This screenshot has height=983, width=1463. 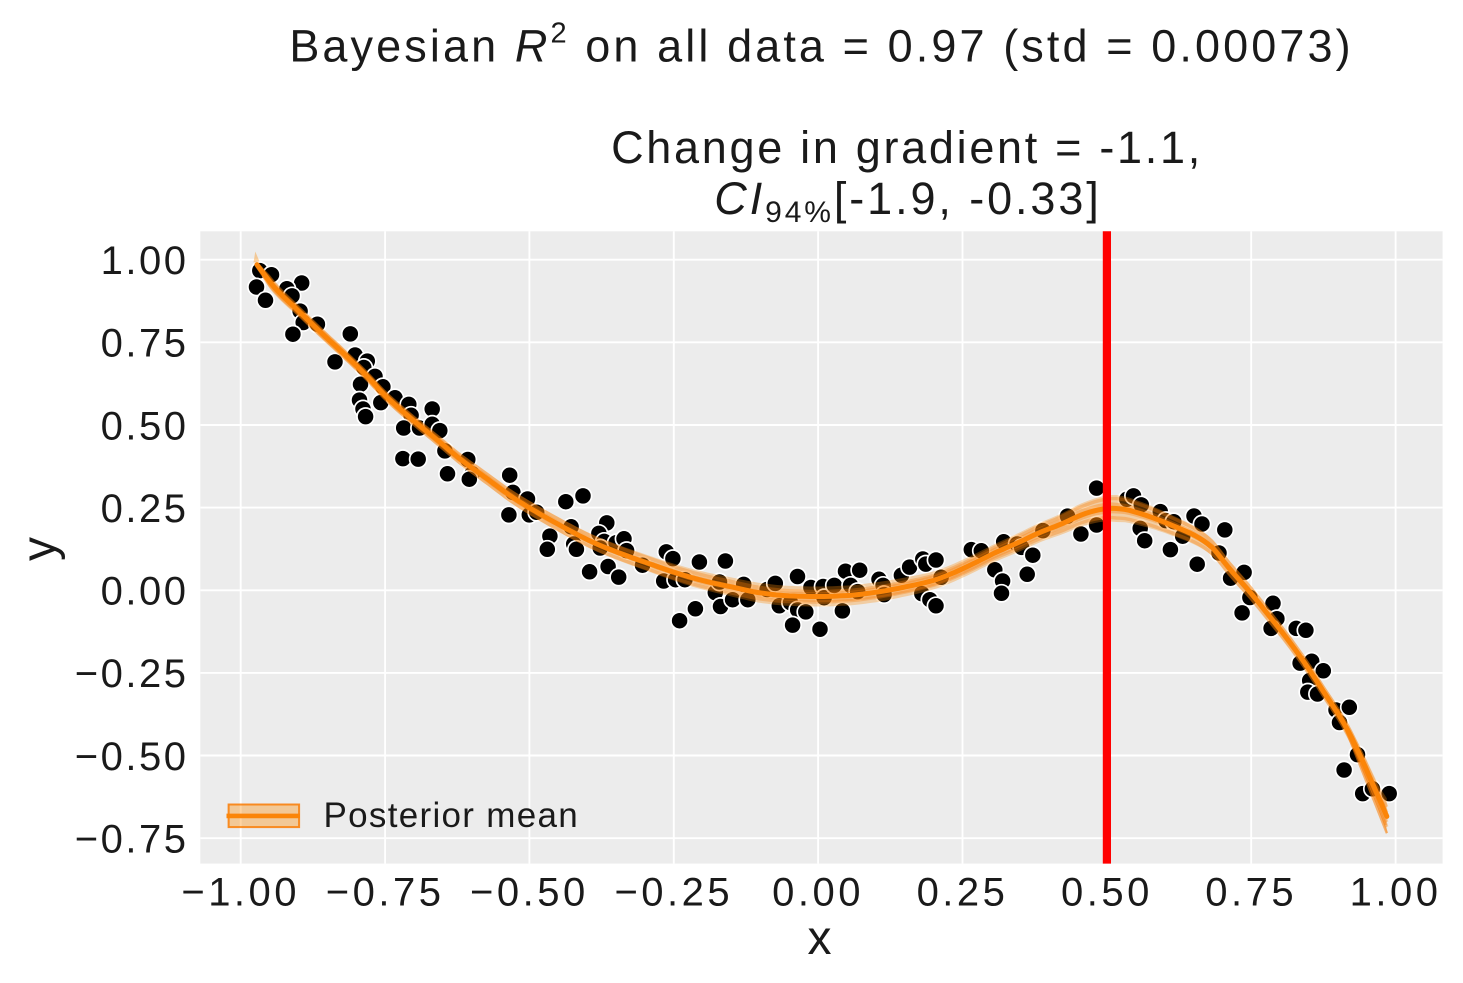 What do you see at coordinates (820, 938) in the screenshot?
I see `svg-text: x` at bounding box center [820, 938].